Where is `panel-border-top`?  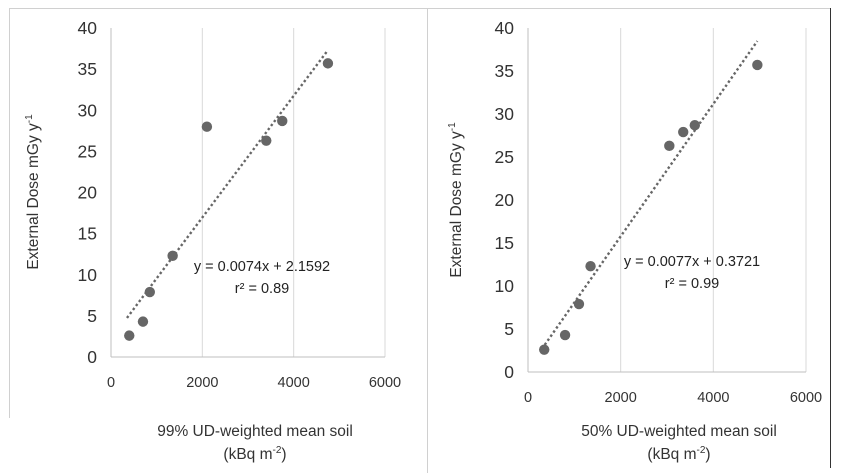
panel-border-top is located at coordinates (420, 8).